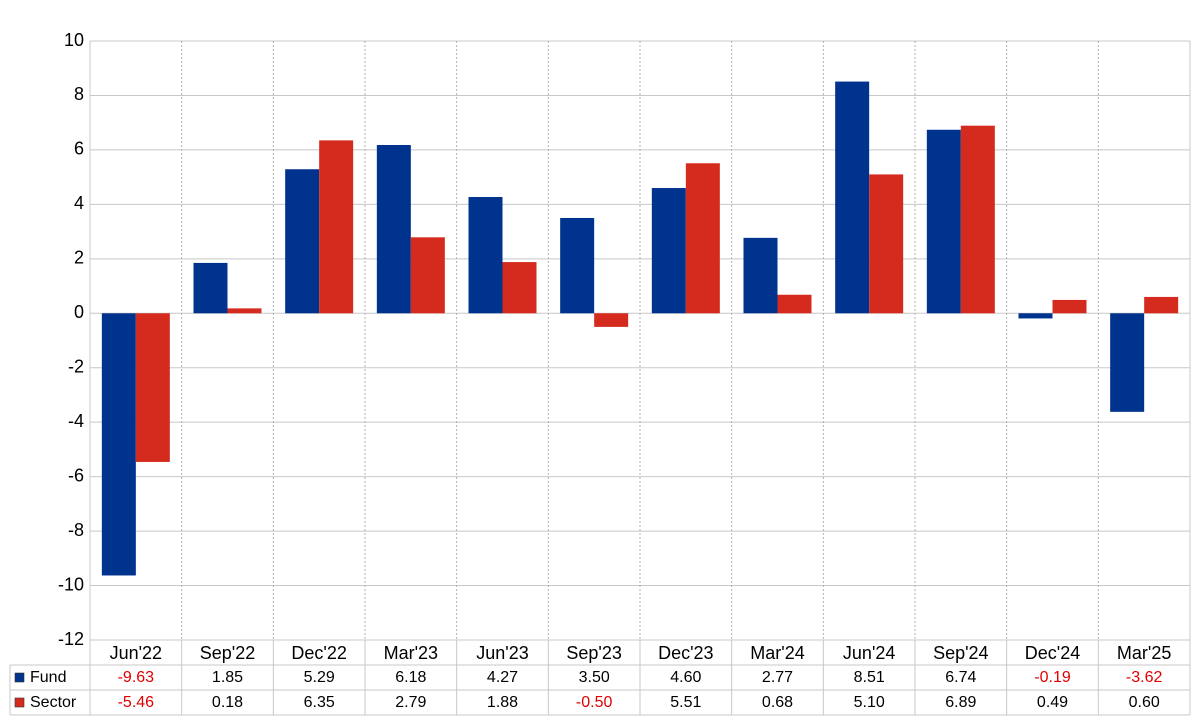 The width and height of the screenshot is (1200, 720). I want to click on table-value: 0.60, so click(1144, 702).